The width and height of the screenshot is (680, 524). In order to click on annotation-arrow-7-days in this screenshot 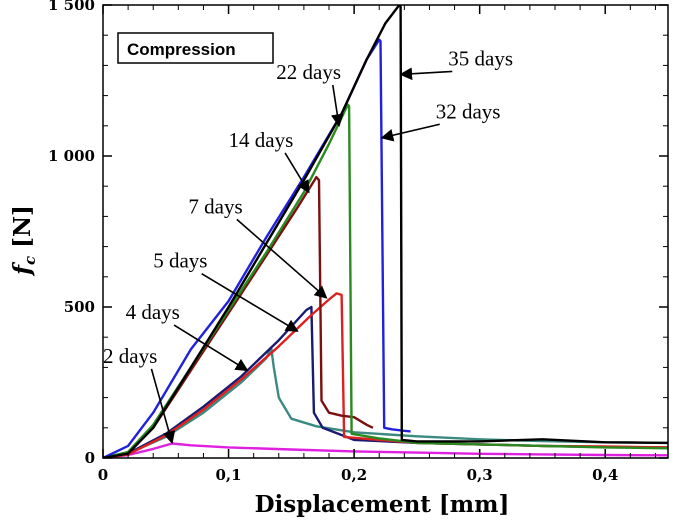, I will do `click(282, 258)`.